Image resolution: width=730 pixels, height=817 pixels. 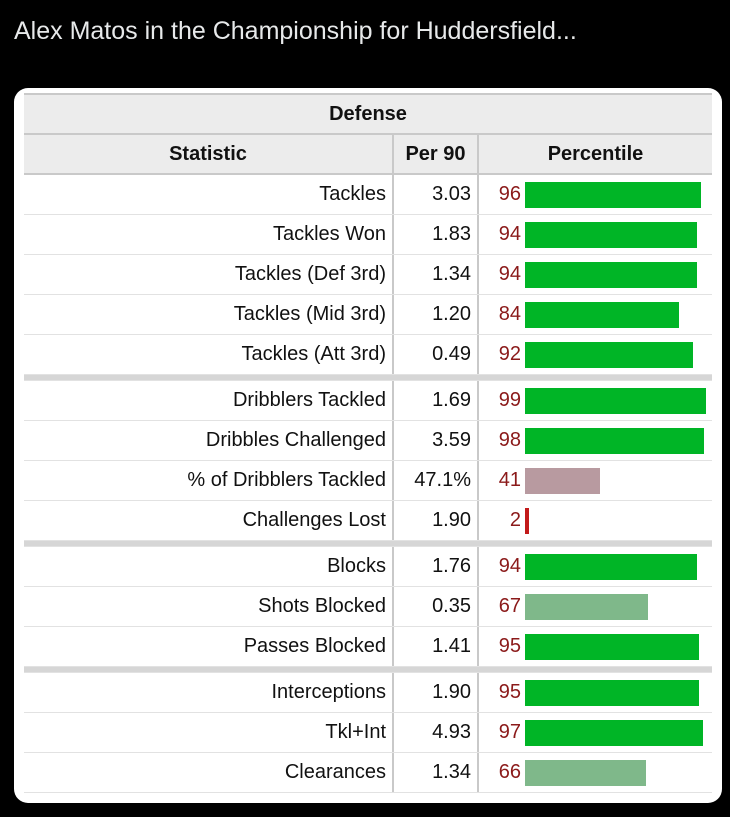 I want to click on table-row: Tackles 3.03 96, so click(x=368, y=195).